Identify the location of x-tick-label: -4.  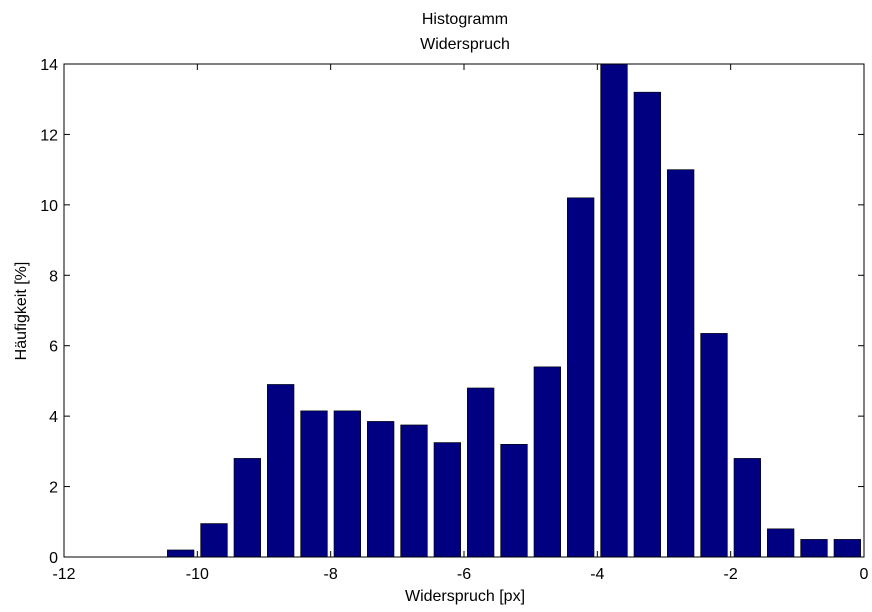
(597, 574).